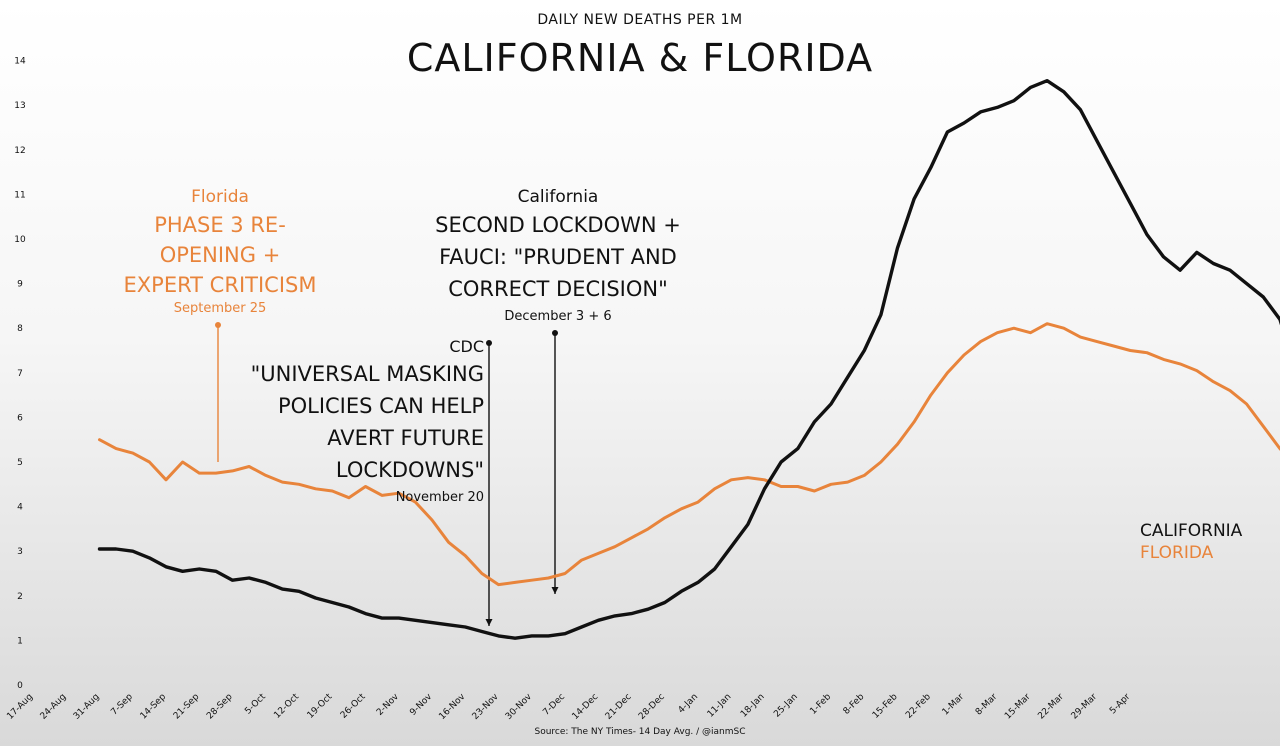 Image resolution: width=1280 pixels, height=746 pixels. What do you see at coordinates (218, 392) in the screenshot?
I see `pointer-florida` at bounding box center [218, 392].